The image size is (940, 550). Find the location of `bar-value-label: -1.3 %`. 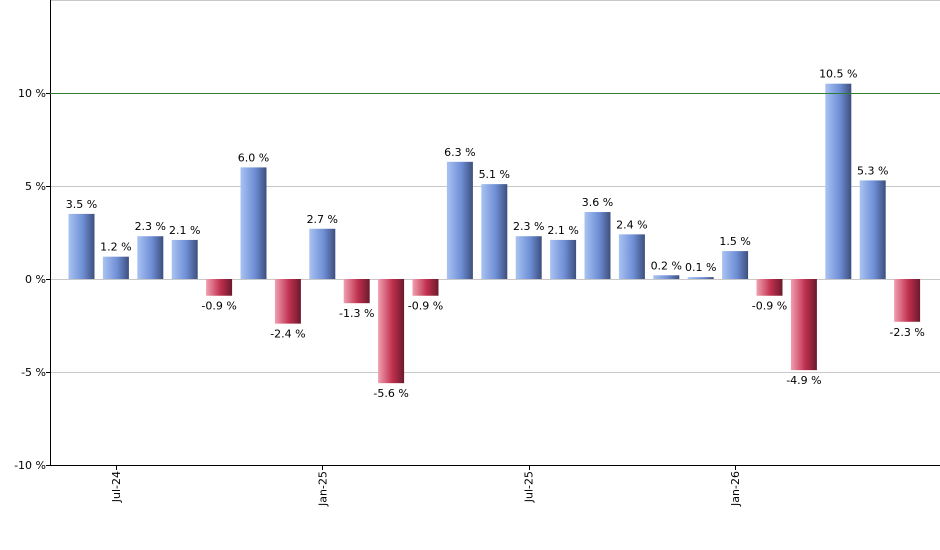

bar-value-label: -1.3 % is located at coordinates (356, 313).